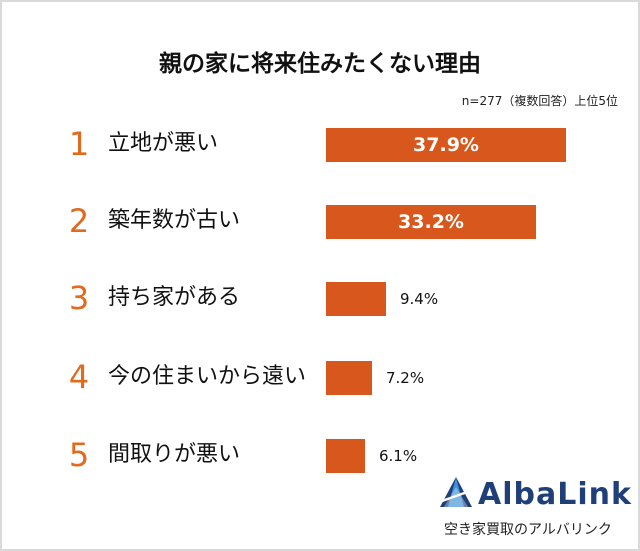 This screenshot has height=551, width=640. I want to click on value-label: 9.4%, so click(419, 299).